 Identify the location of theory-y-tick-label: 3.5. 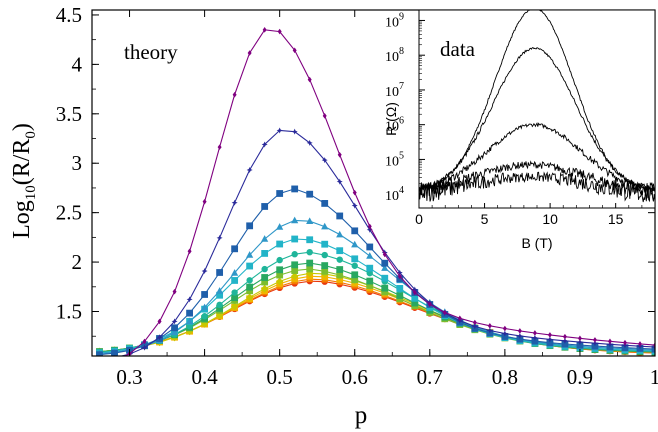
(69, 114).